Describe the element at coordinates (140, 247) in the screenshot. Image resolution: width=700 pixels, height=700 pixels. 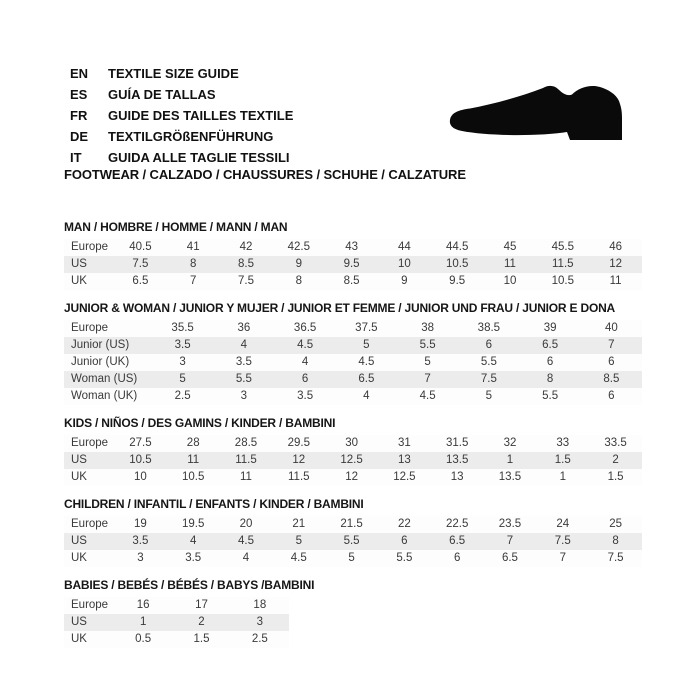
I see `size-value-cell: 40.5` at that location.